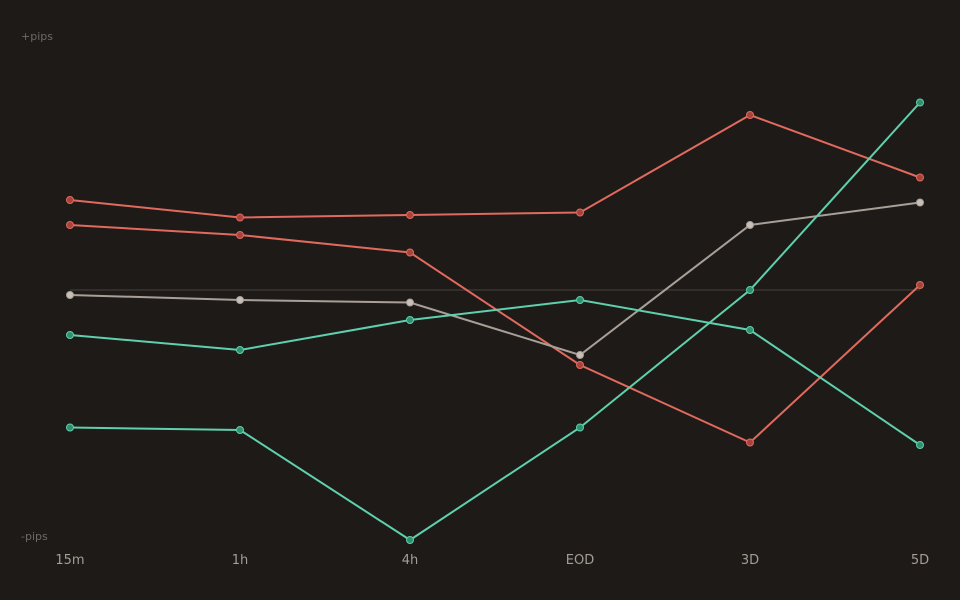 The height and width of the screenshot is (600, 960). Describe the element at coordinates (920, 560) in the screenshot. I see `x-tick-label: 5D` at that location.